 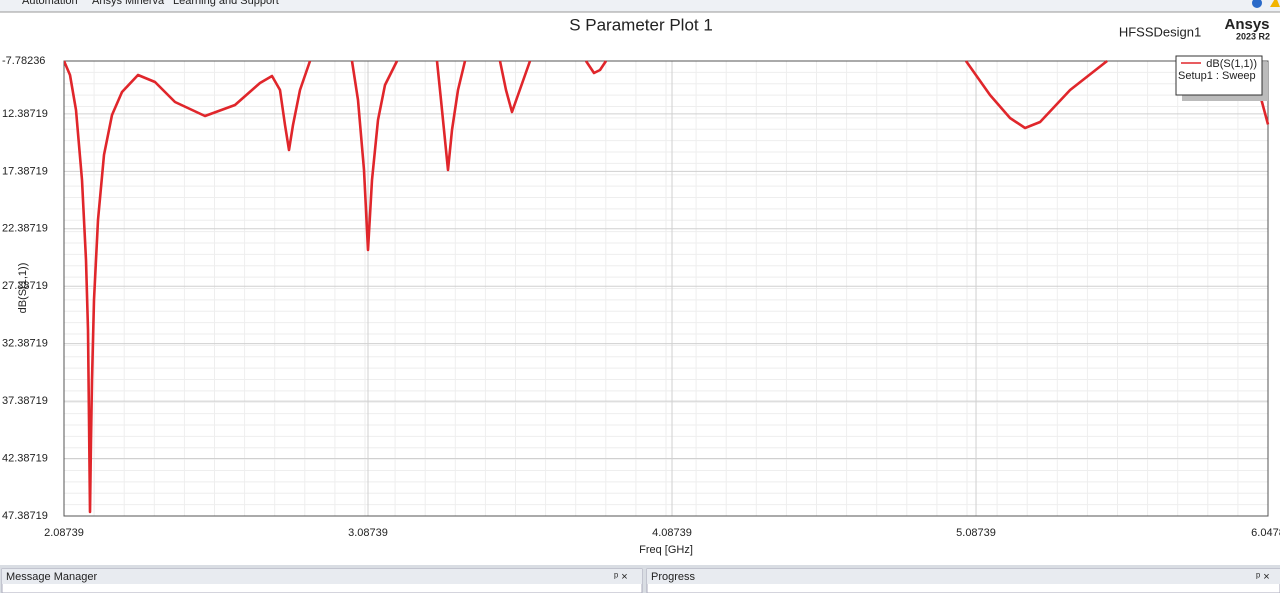 I want to click on y-tick-label: -7.78236, so click(x=23, y=61).